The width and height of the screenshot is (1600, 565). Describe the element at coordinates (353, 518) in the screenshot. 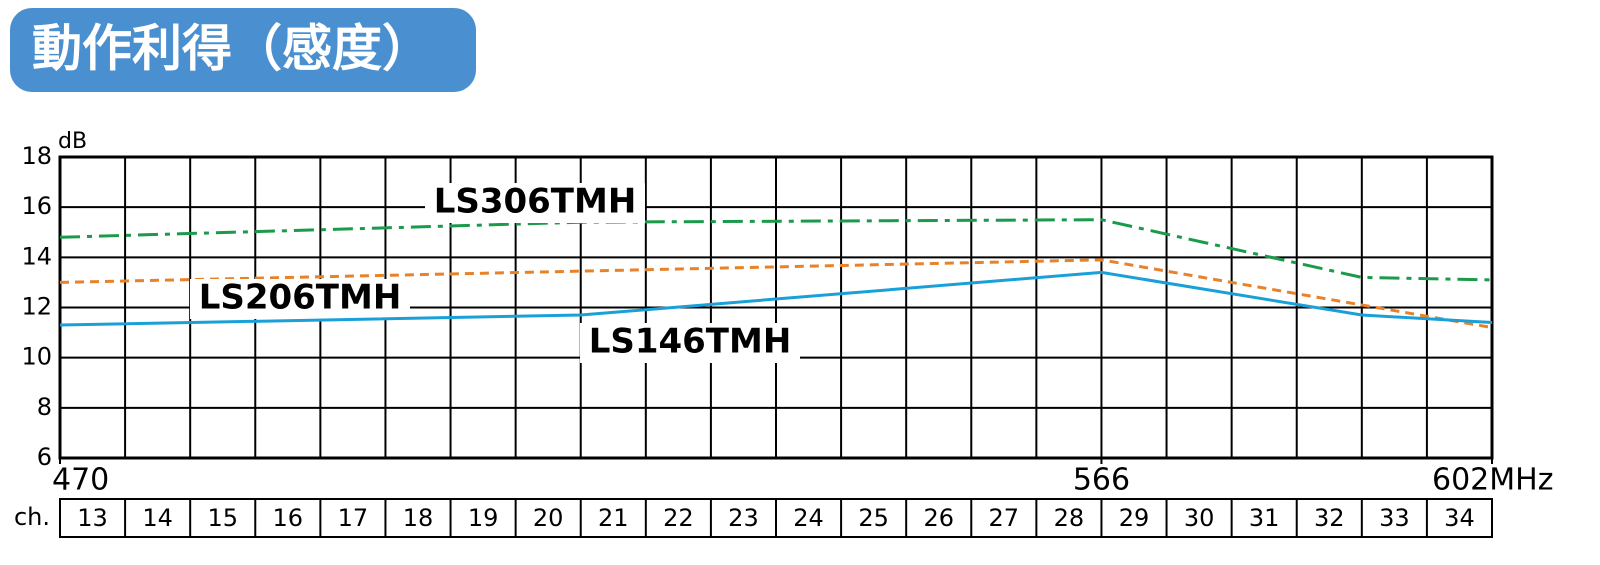

I see `channel-number: 17` at that location.